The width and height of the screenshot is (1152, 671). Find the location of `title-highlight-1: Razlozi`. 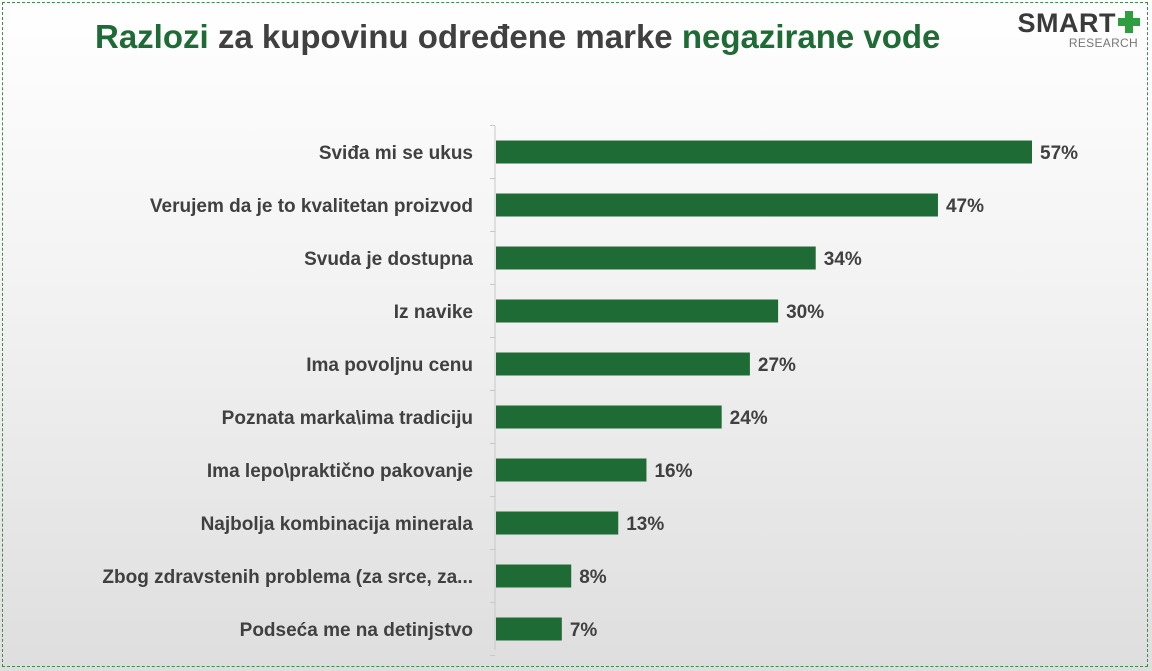

title-highlight-1: Razlozi is located at coordinates (152, 36).